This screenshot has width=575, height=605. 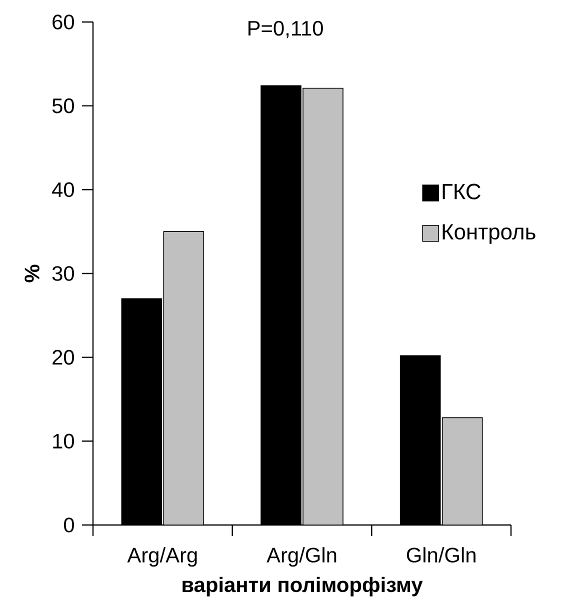 What do you see at coordinates (63, 106) in the screenshot?
I see `y-tick-label: 50` at bounding box center [63, 106].